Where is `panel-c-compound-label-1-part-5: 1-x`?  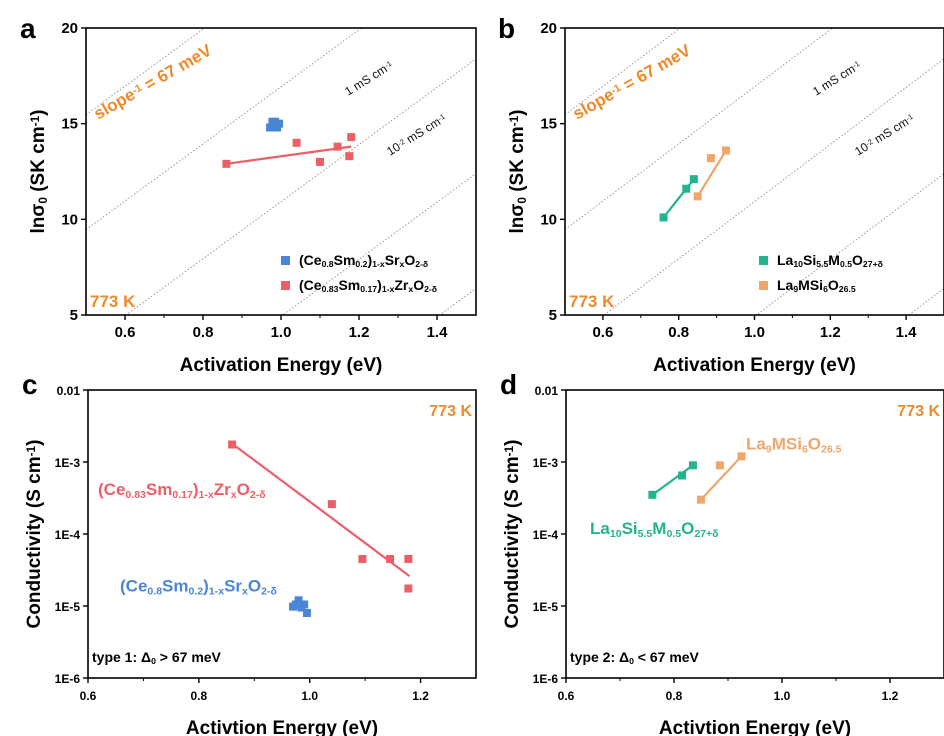
panel-c-compound-label-1-part-5: 1-x is located at coordinates (216, 591).